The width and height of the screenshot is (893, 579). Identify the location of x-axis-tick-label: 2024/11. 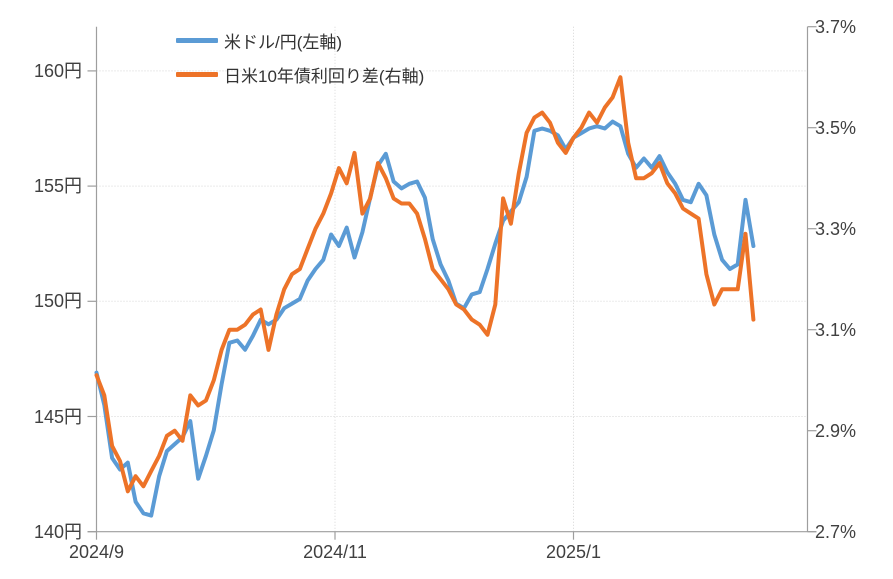
(335, 552).